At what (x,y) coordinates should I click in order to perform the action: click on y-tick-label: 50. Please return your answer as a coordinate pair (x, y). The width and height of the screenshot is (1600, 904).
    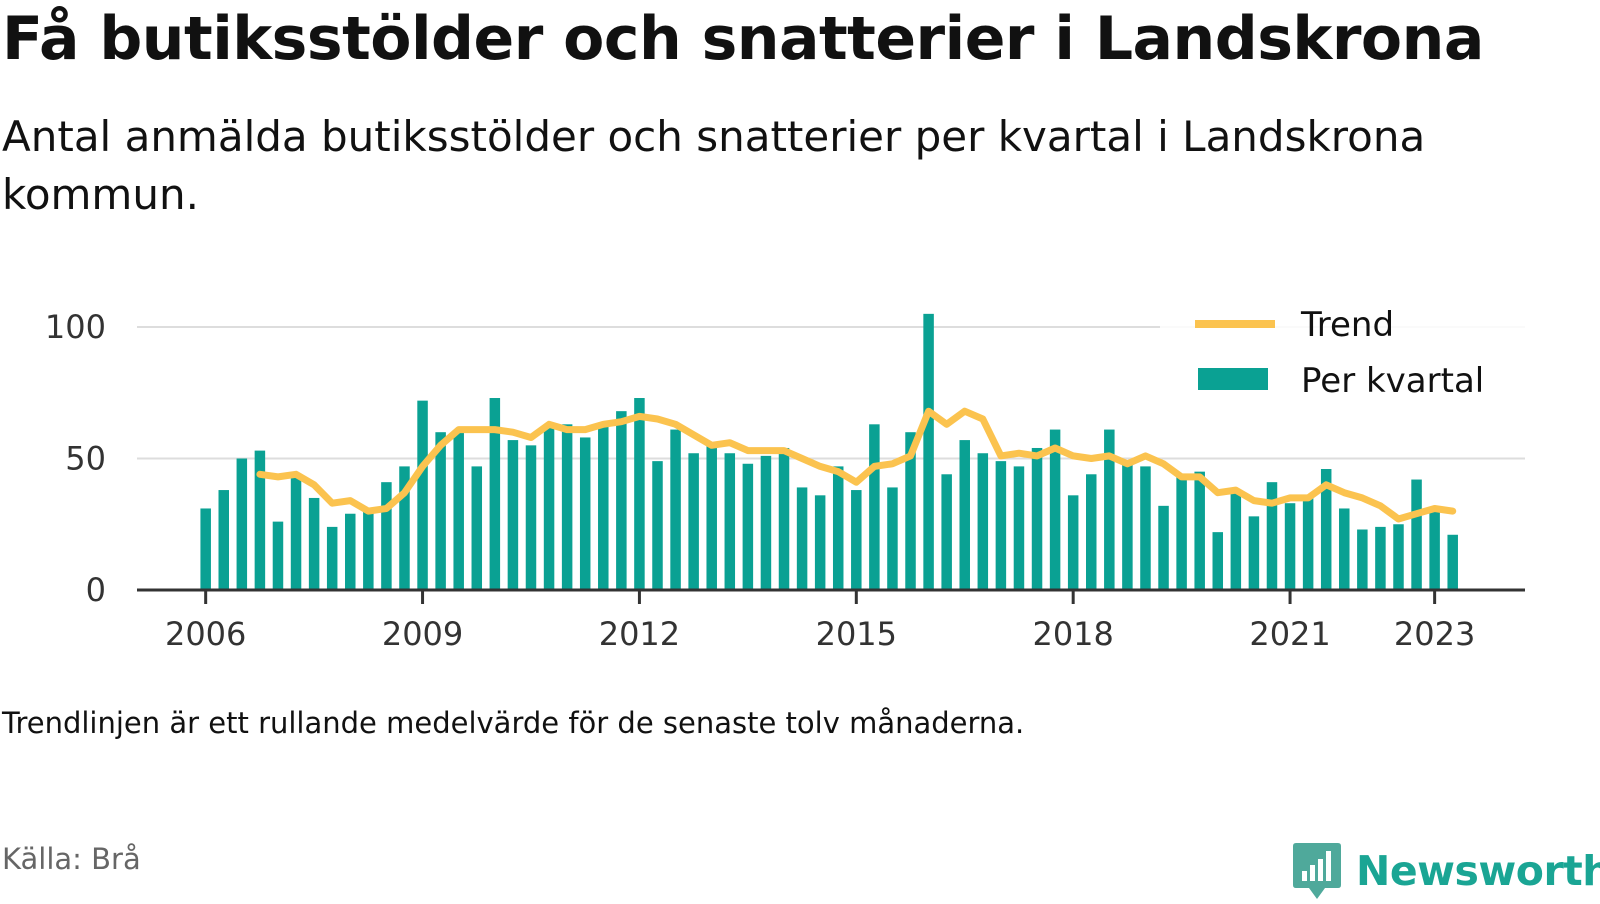
    Looking at the image, I should click on (85, 459).